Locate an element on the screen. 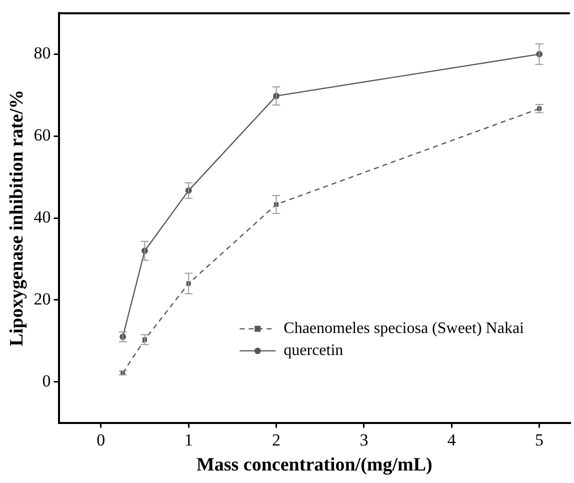 Image resolution: width=574 pixels, height=483 pixels. y-tick-label: 40 is located at coordinates (42, 216).